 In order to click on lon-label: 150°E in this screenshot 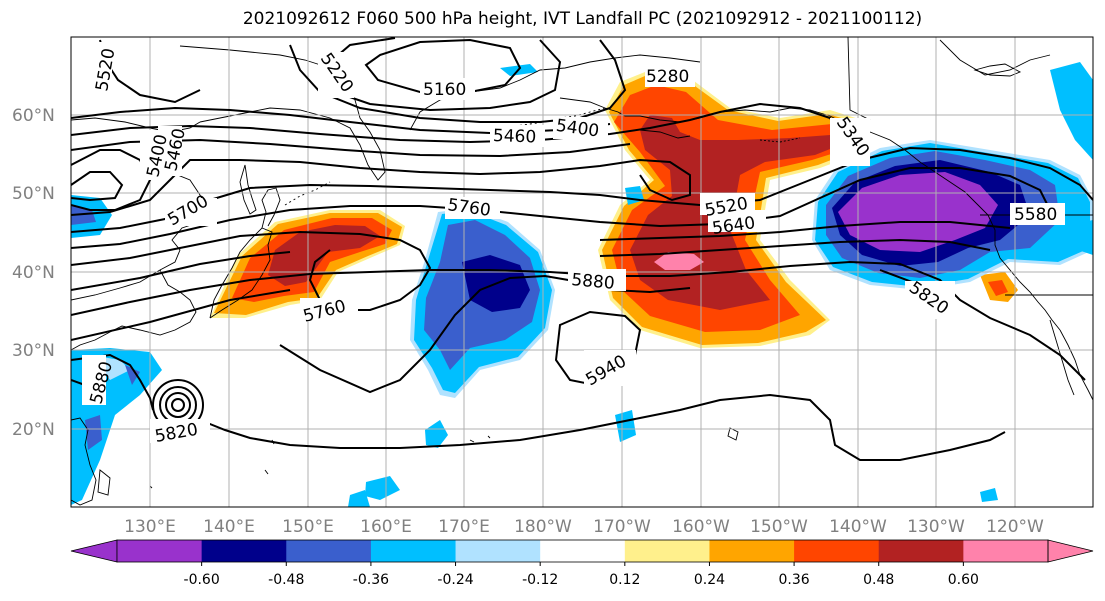, I will do `click(308, 527)`.